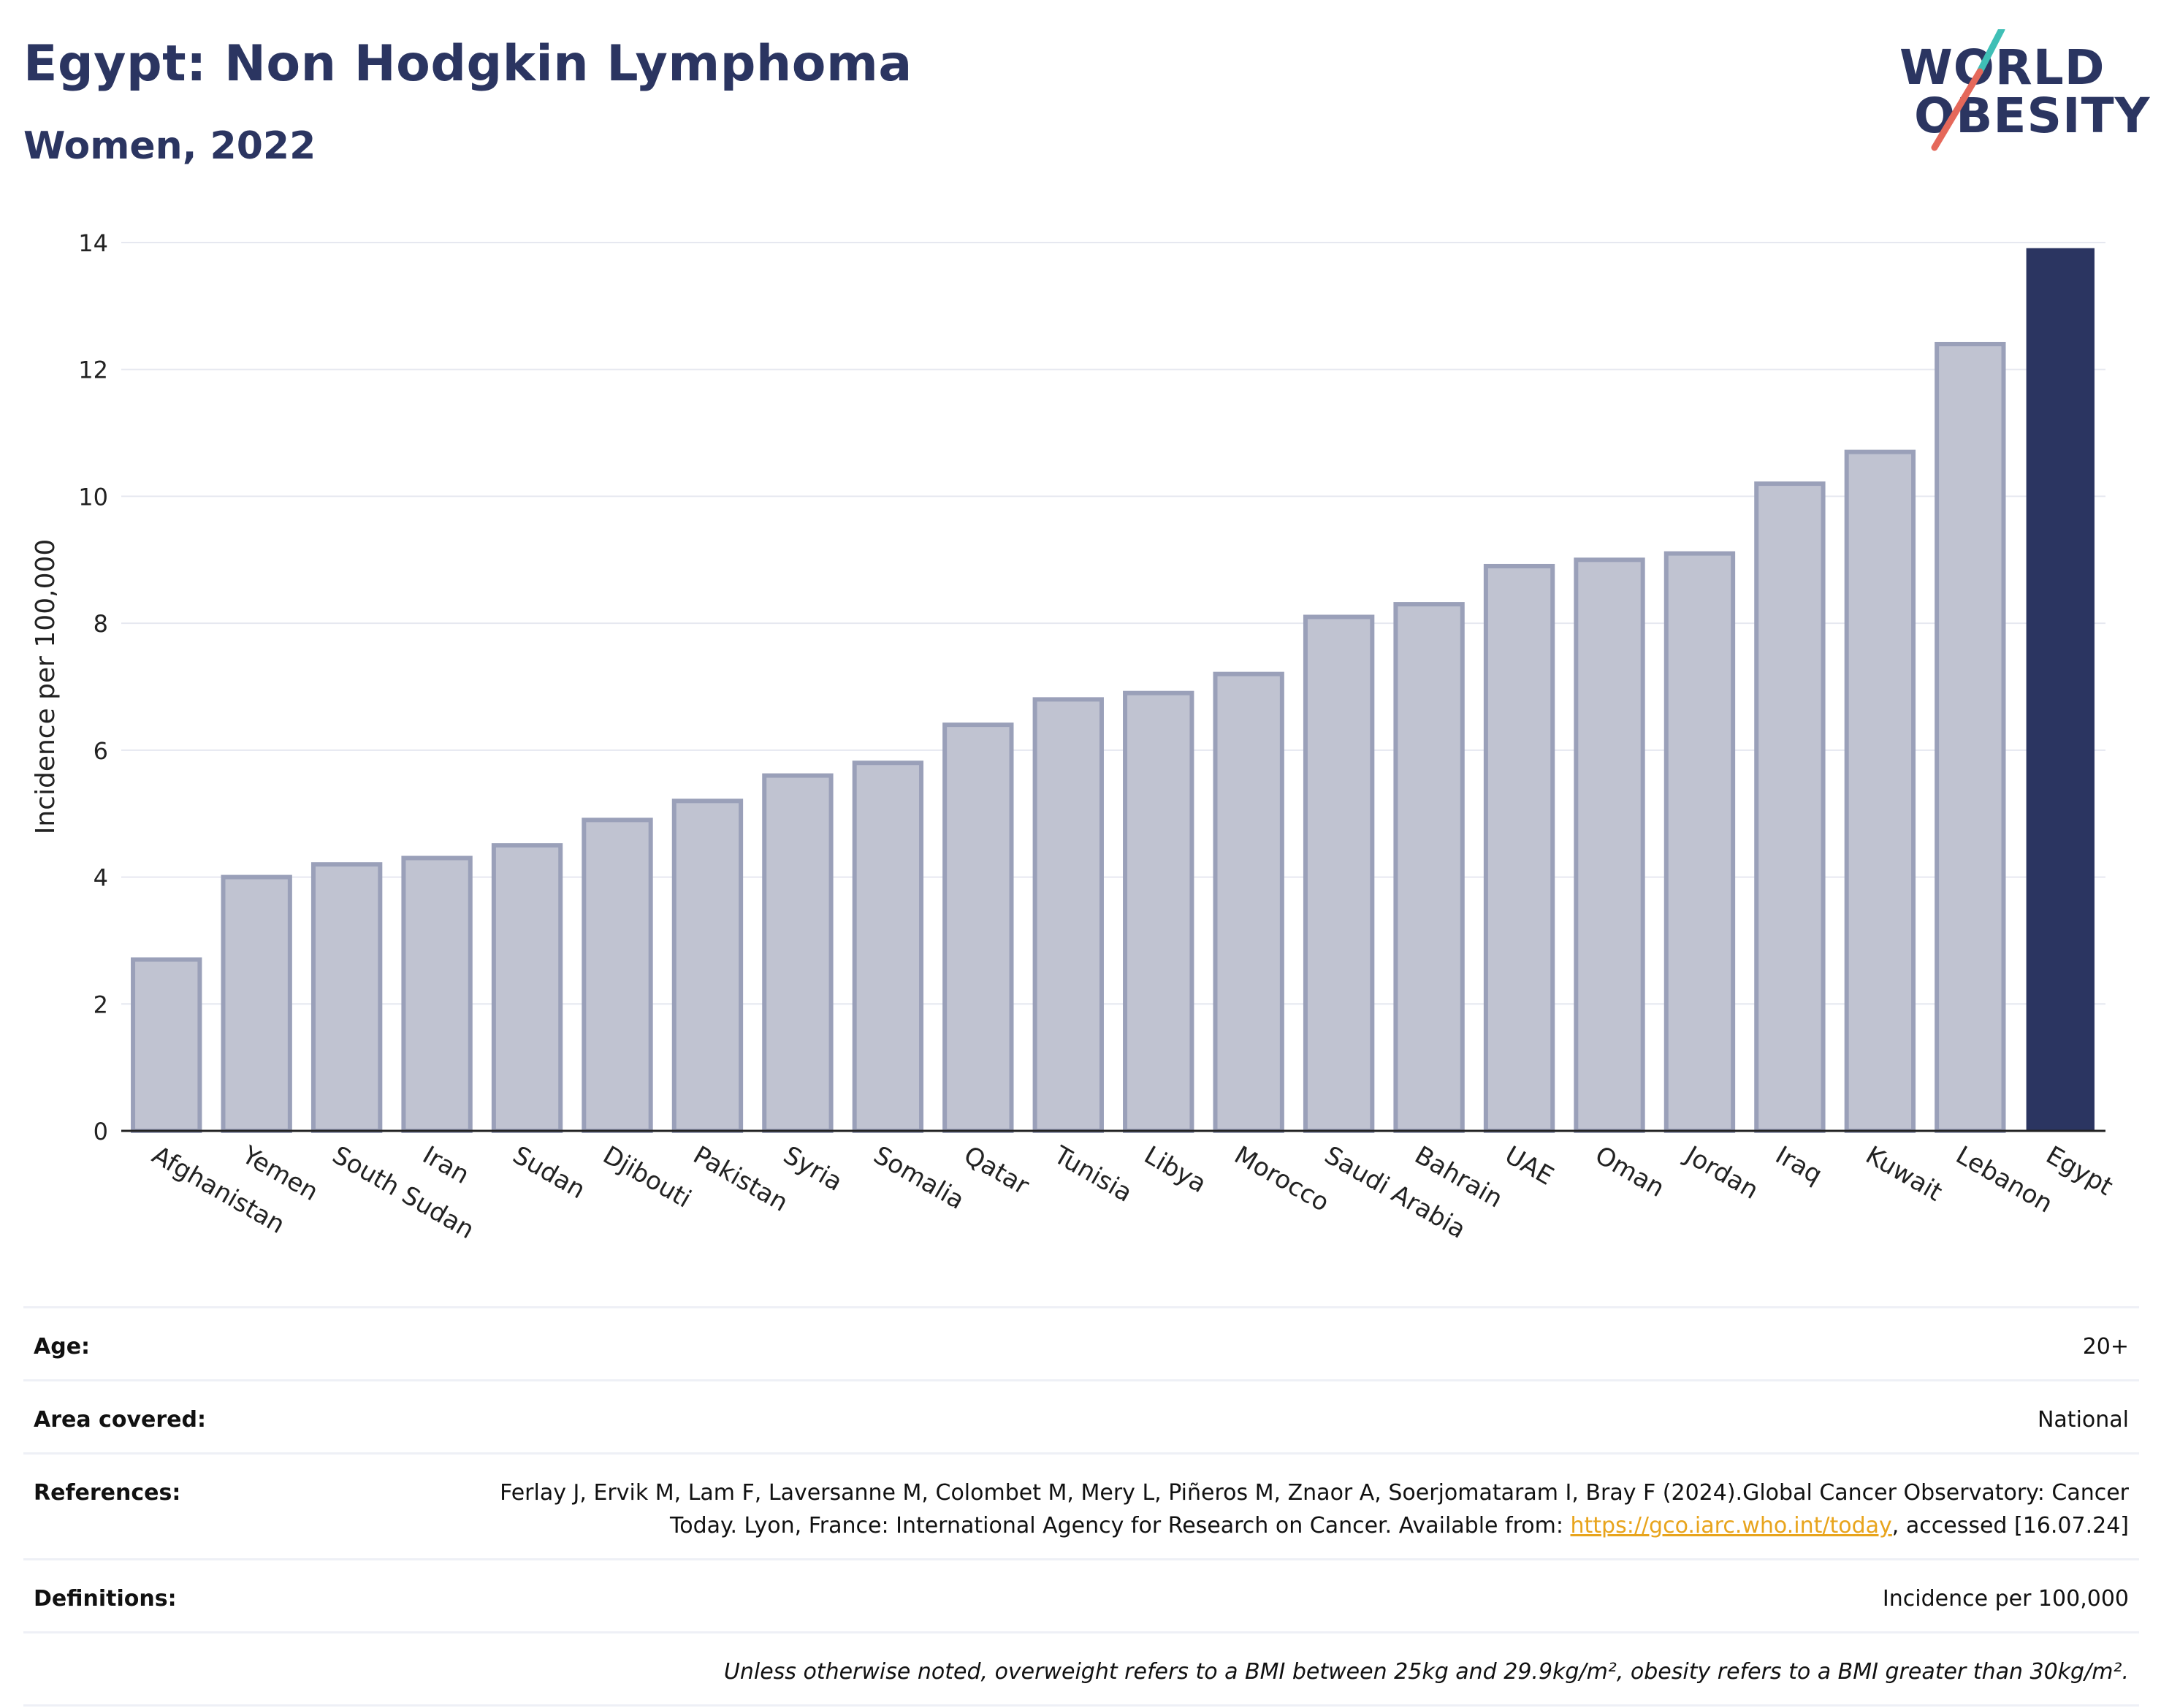 The height and width of the screenshot is (1708, 2161). What do you see at coordinates (437, 994) in the screenshot?
I see `bar-iran` at bounding box center [437, 994].